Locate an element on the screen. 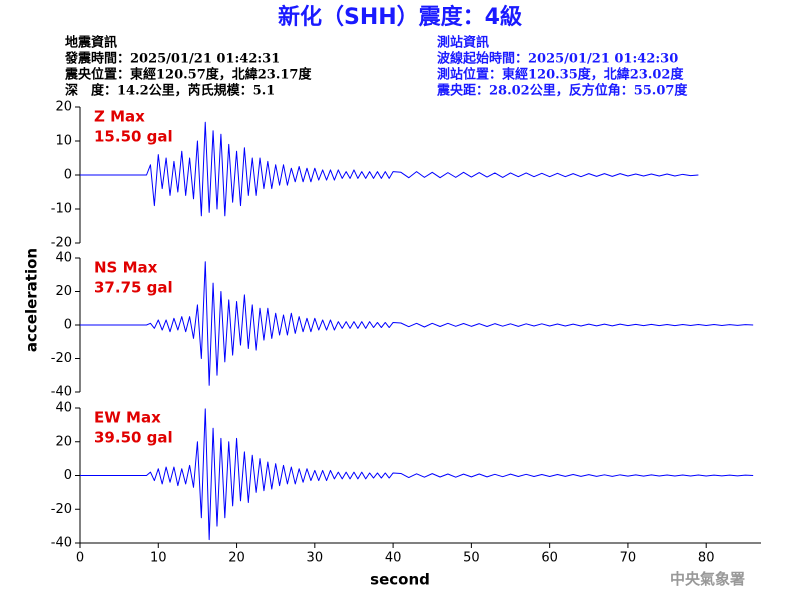 The width and height of the screenshot is (800, 600). x-tick-label: 60 is located at coordinates (549, 558).